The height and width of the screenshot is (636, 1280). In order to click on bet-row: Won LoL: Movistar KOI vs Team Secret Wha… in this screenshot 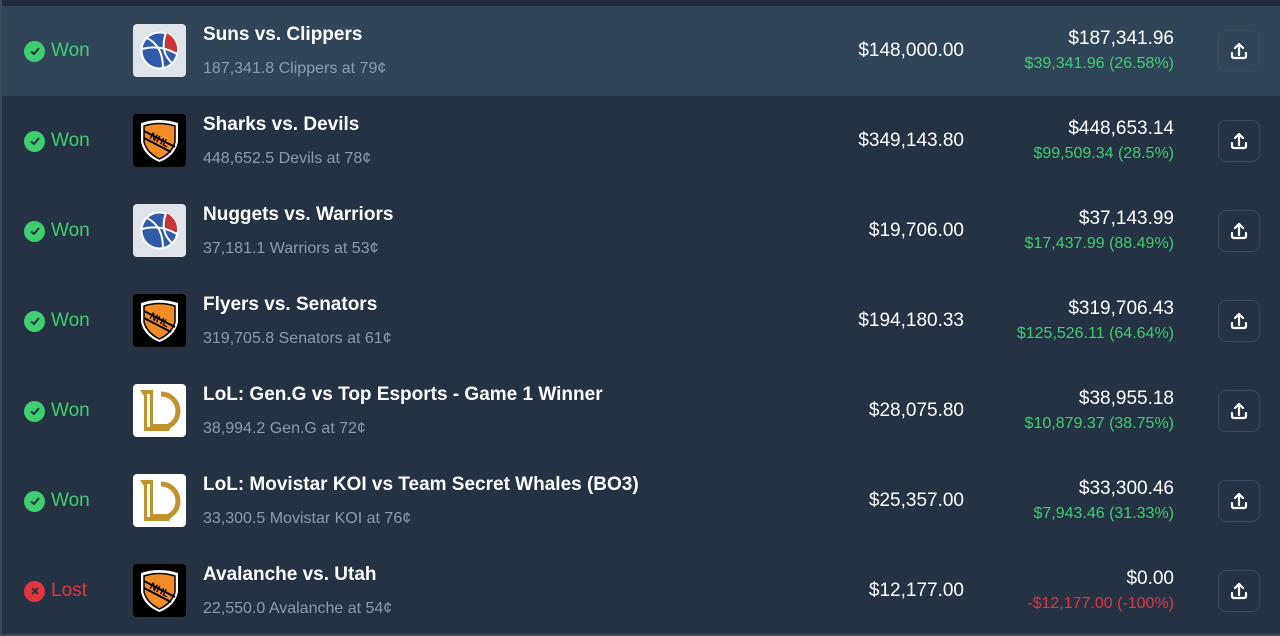, I will do `click(641, 501)`.